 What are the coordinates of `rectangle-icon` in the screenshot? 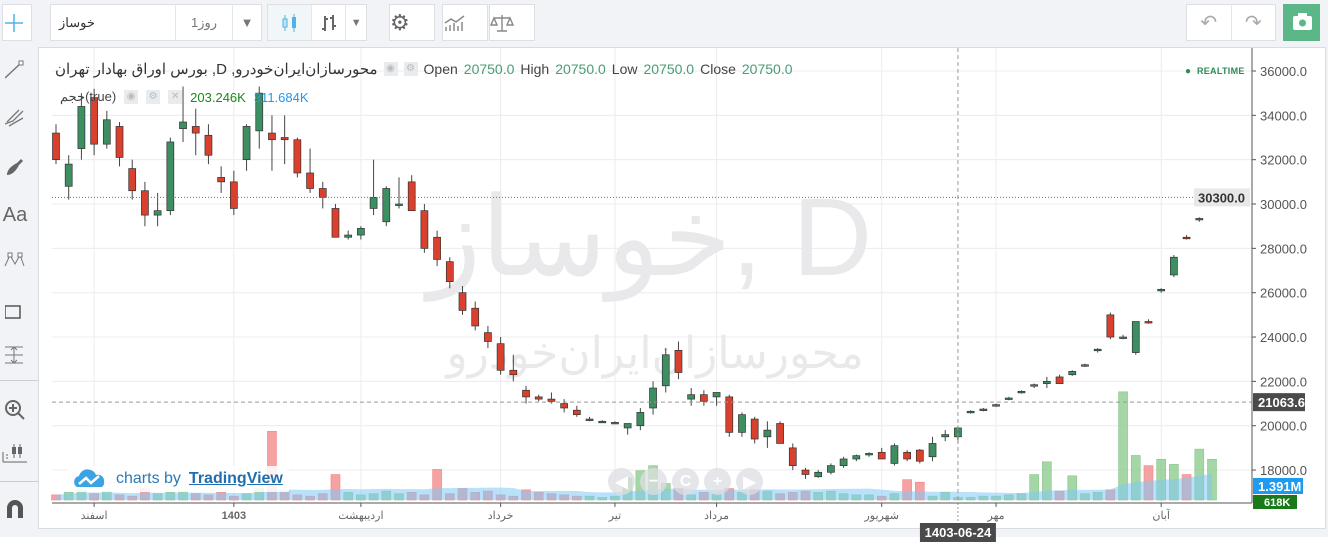 It's located at (15, 312).